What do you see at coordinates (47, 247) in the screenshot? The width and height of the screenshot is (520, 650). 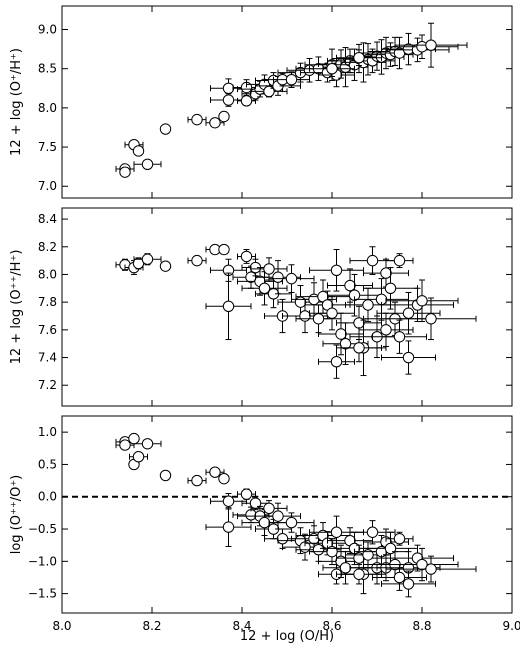 I see `y-tick-label: 8.2` at bounding box center [47, 247].